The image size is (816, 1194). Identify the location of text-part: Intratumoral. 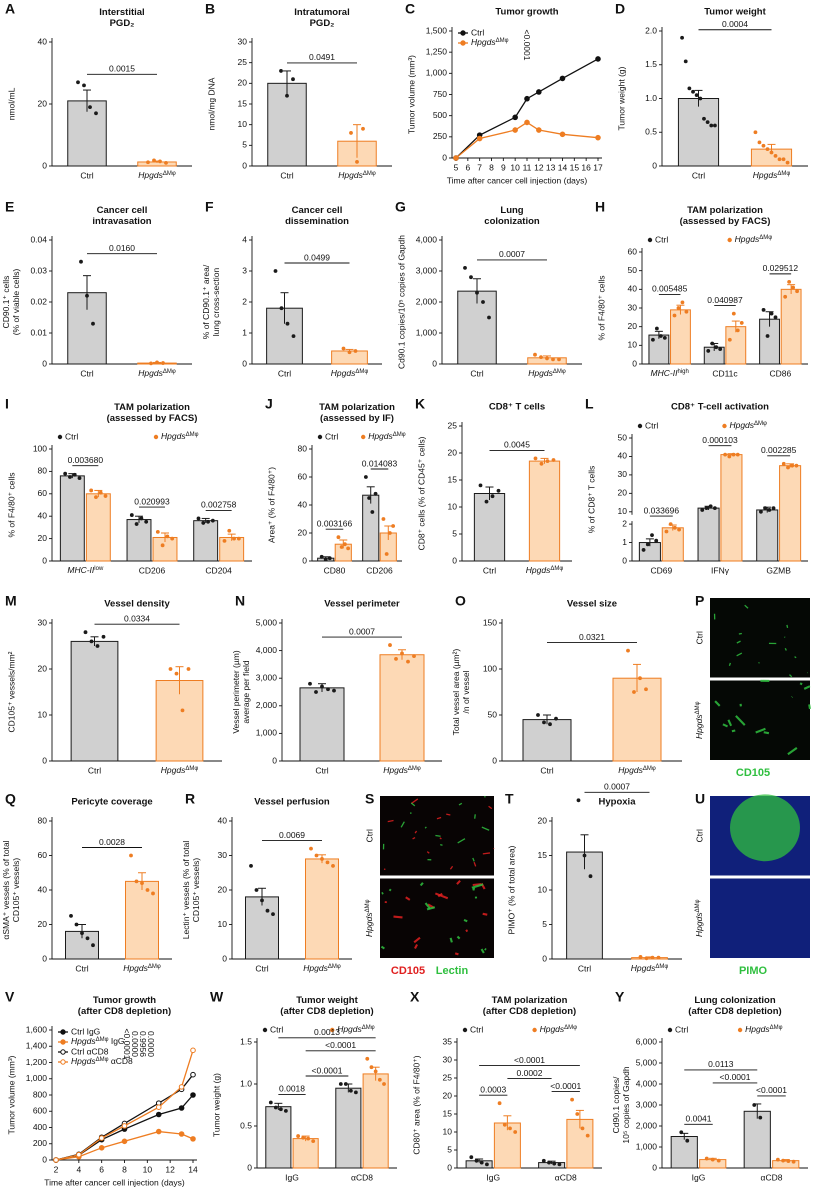
(321, 12).